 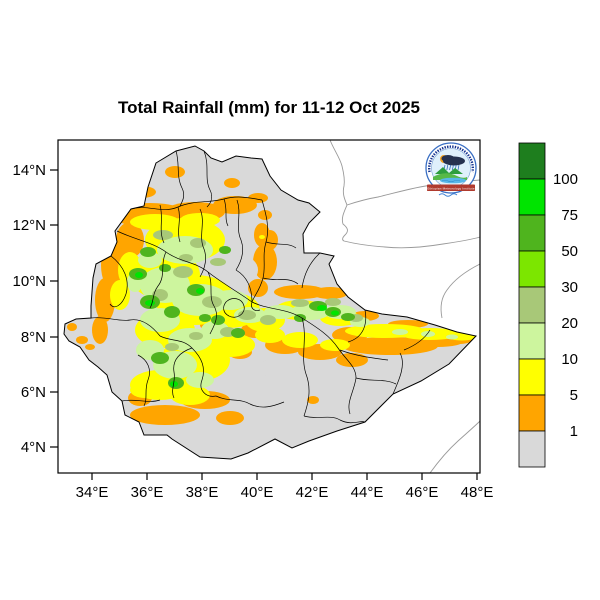 I want to click on figure-title: Total Rainfall (mm) for 11-12 Oct 2025, so click(x=269, y=107).